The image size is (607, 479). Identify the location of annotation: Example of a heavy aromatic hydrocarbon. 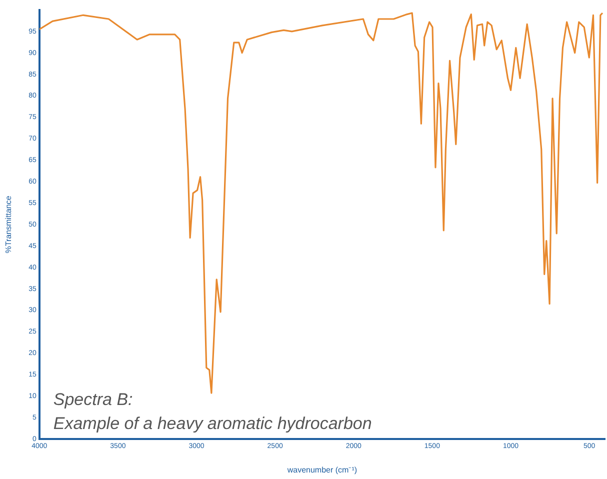
(212, 423).